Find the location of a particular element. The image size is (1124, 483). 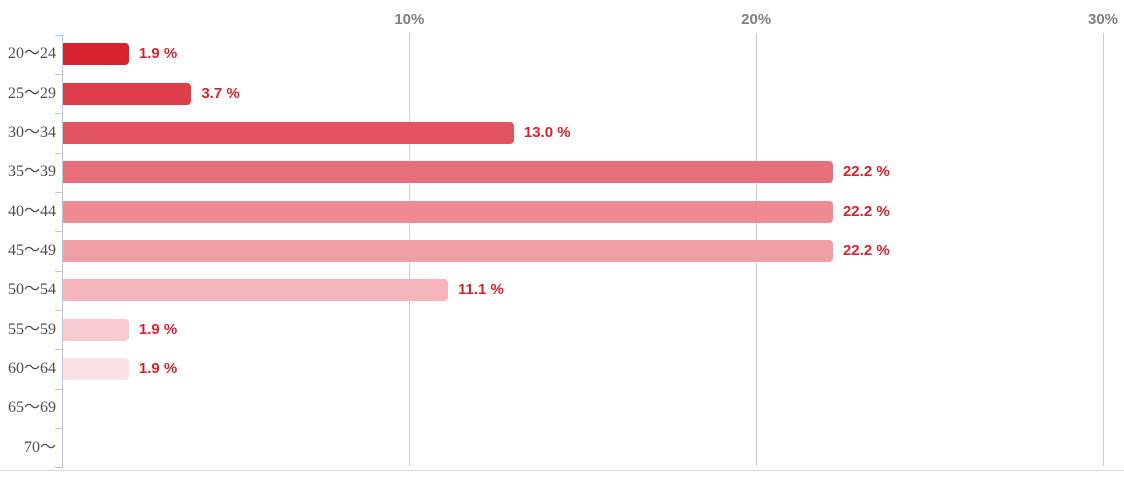

grid-line is located at coordinates (1103, 249).